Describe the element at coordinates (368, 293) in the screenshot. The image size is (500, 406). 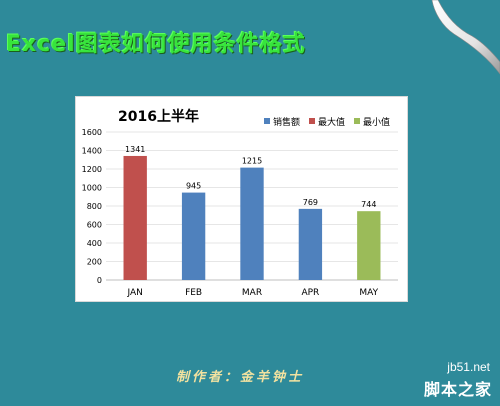
I see `x-tick-label: MAY` at that location.